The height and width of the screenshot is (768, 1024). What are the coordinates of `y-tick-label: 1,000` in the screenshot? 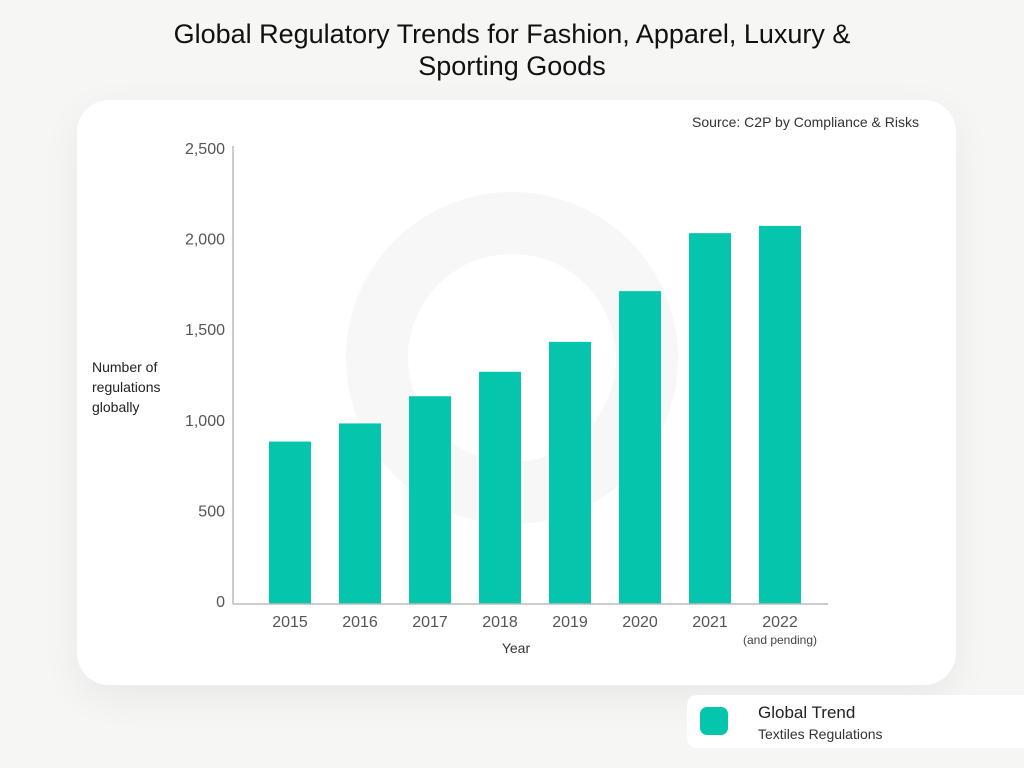 It's located at (205, 421).